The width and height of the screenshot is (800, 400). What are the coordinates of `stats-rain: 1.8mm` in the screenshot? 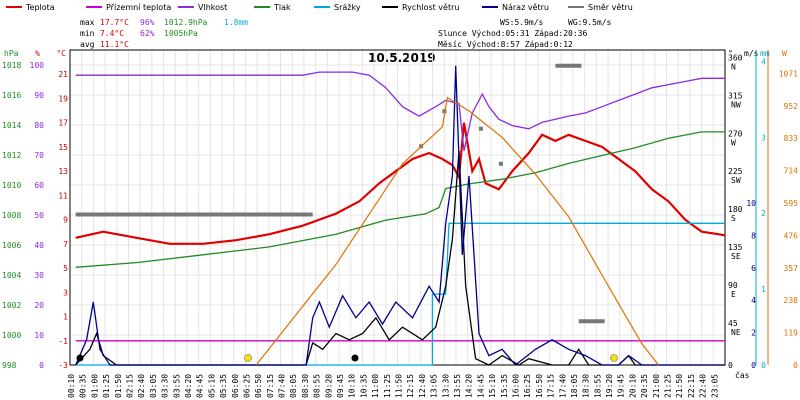 It's located at (236, 22).